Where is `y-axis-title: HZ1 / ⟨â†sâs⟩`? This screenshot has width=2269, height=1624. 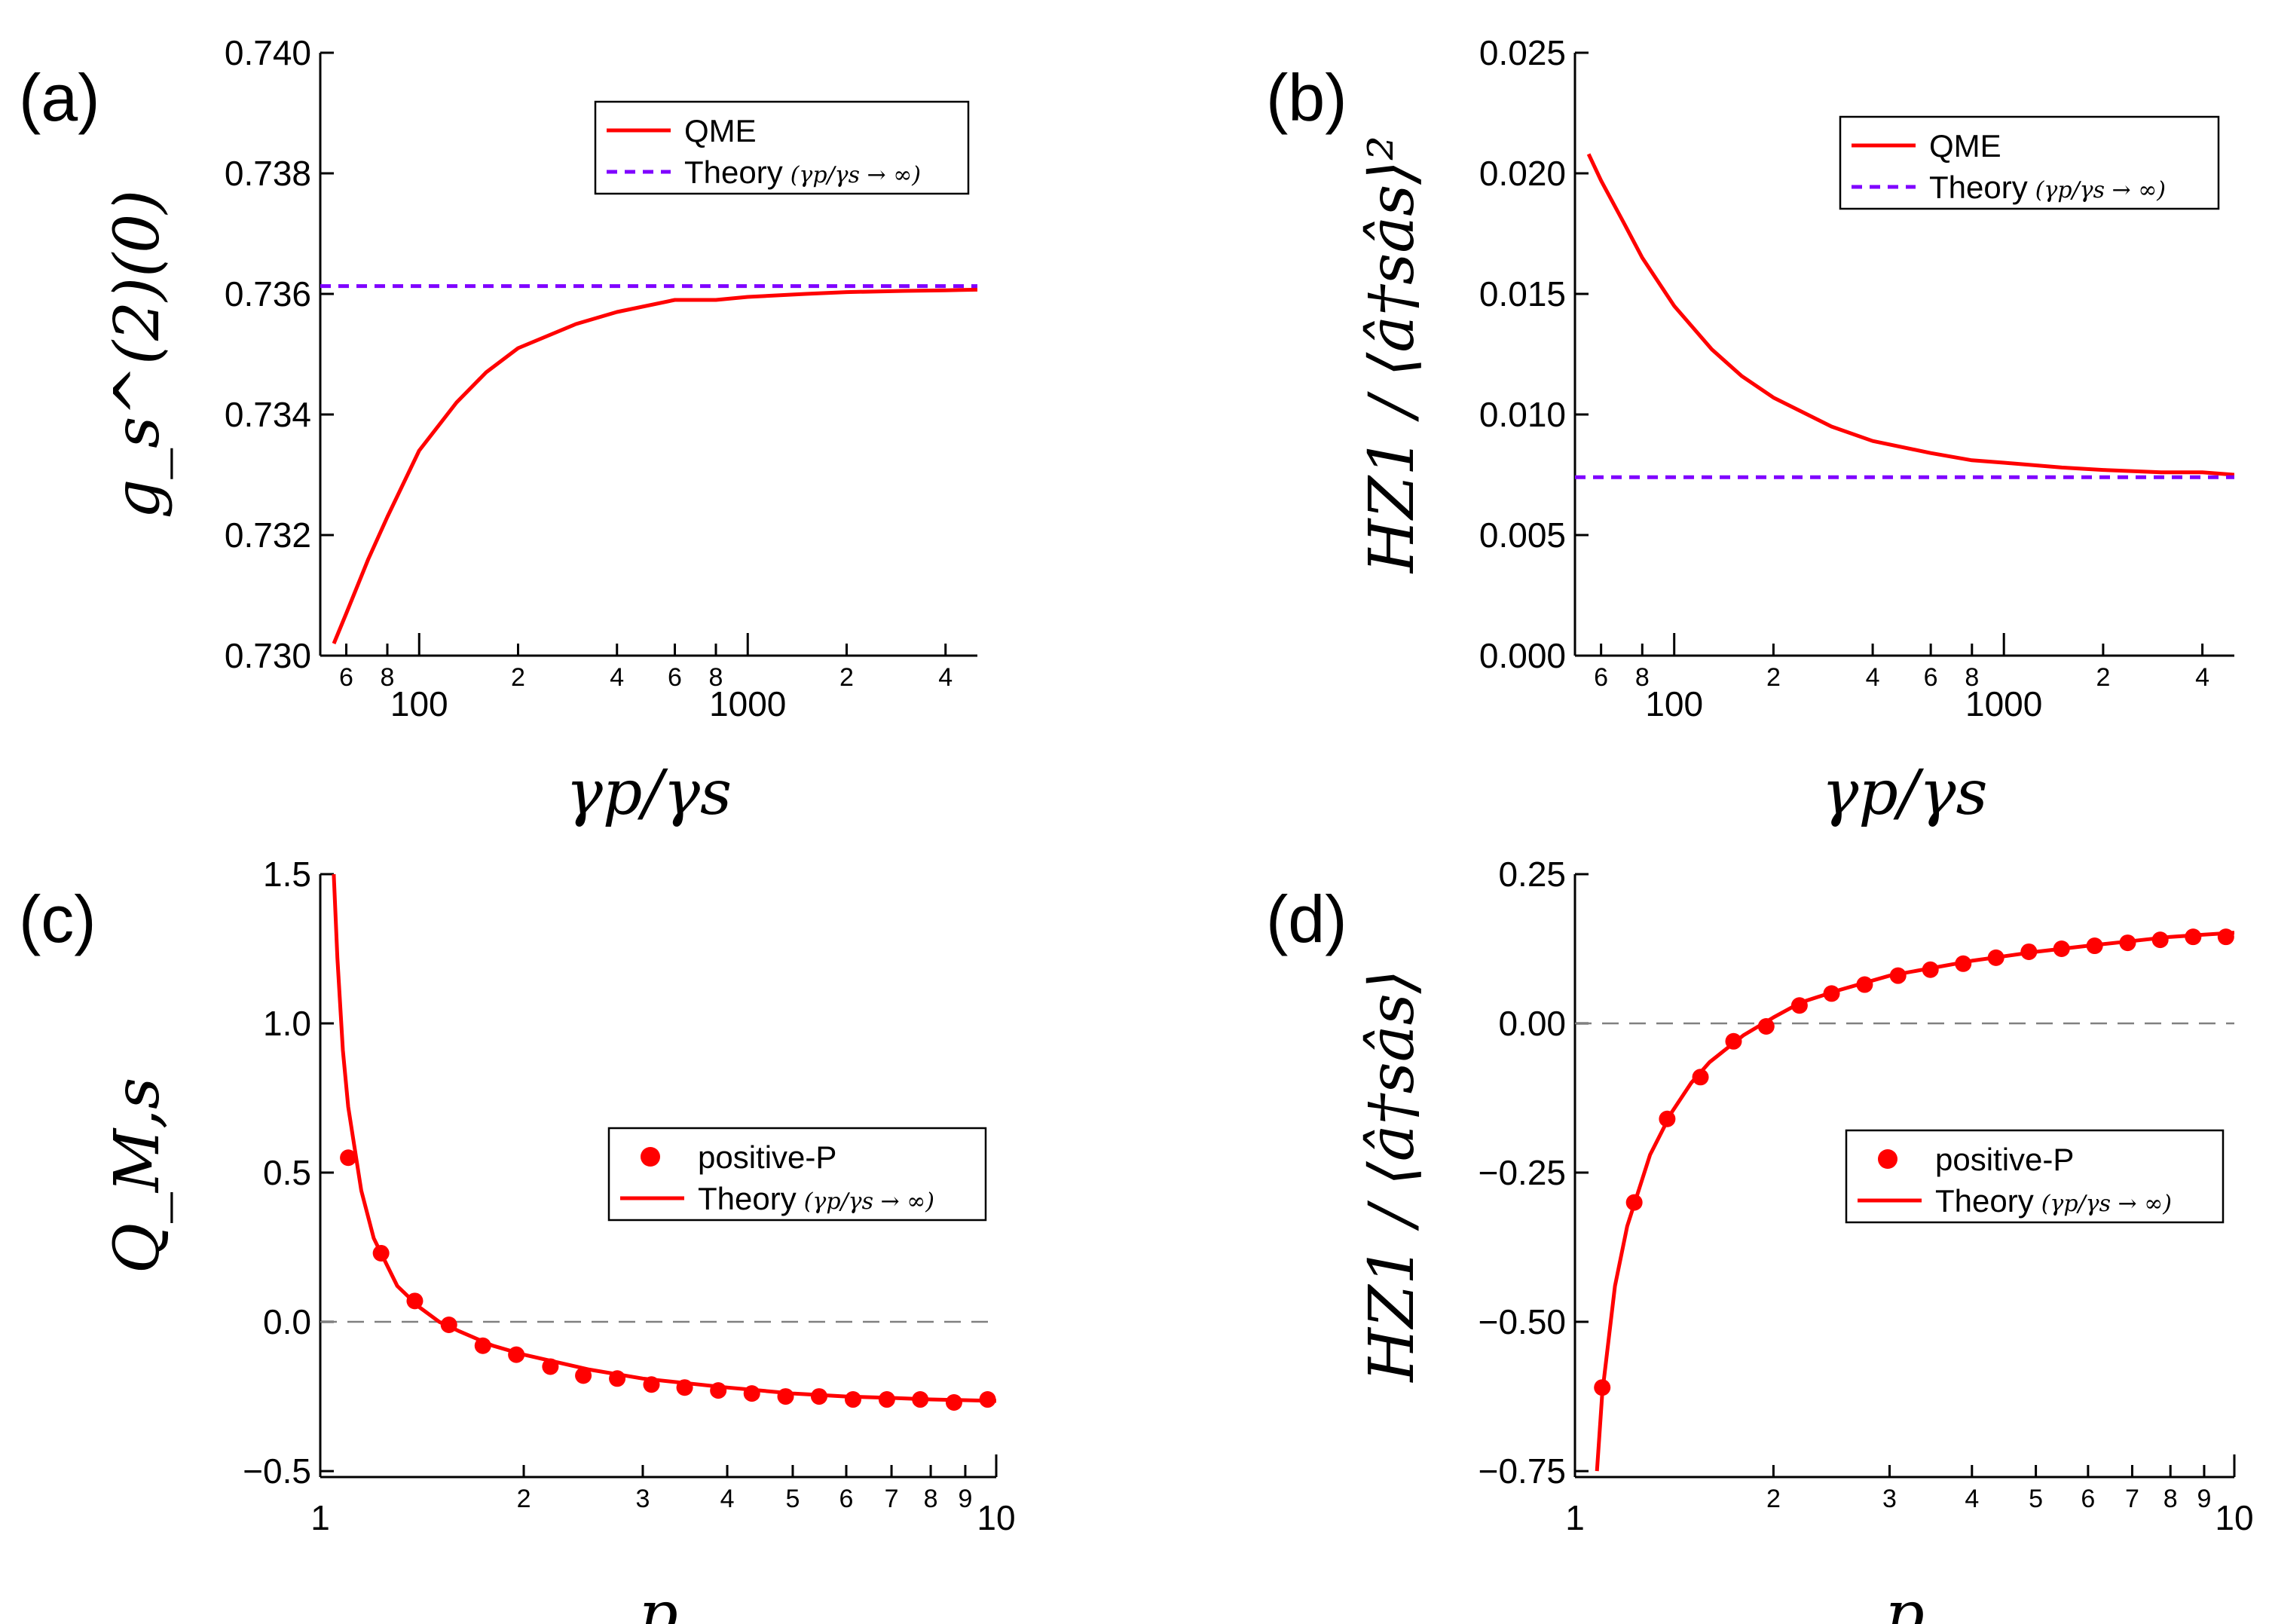
y-axis-title: HZ1 / ⟨â†sâs⟩ is located at coordinates (1392, 1176).